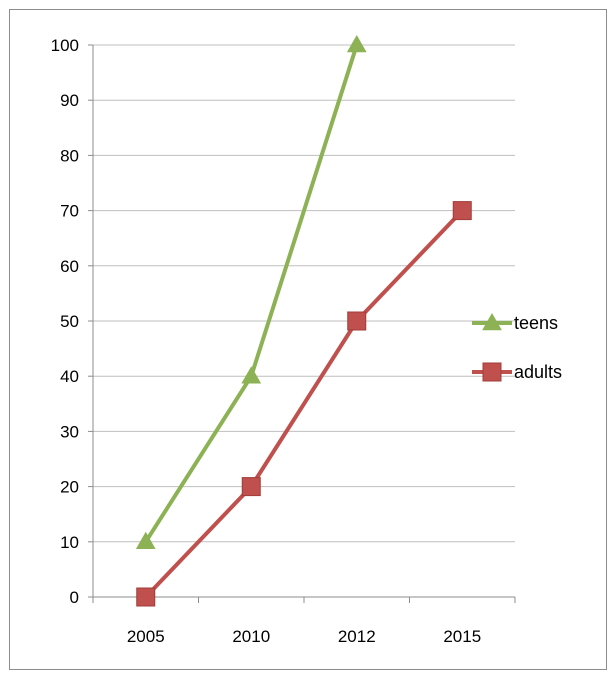 The height and width of the screenshot is (679, 616). I want to click on x-tick-label: 2010, so click(251, 636).